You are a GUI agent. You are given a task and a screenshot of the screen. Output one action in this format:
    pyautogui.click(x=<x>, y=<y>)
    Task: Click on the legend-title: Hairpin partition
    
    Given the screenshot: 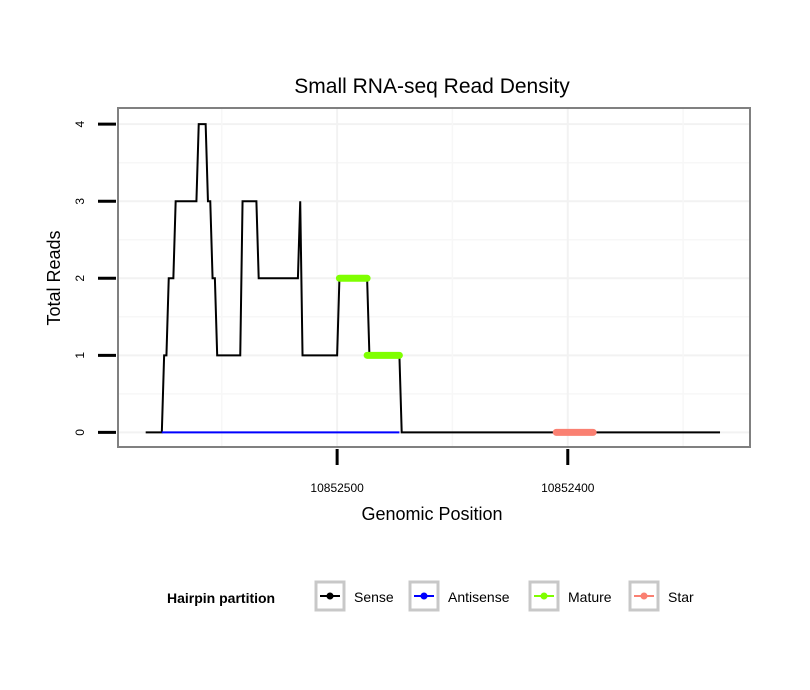 What is the action you would take?
    pyautogui.click(x=221, y=598)
    